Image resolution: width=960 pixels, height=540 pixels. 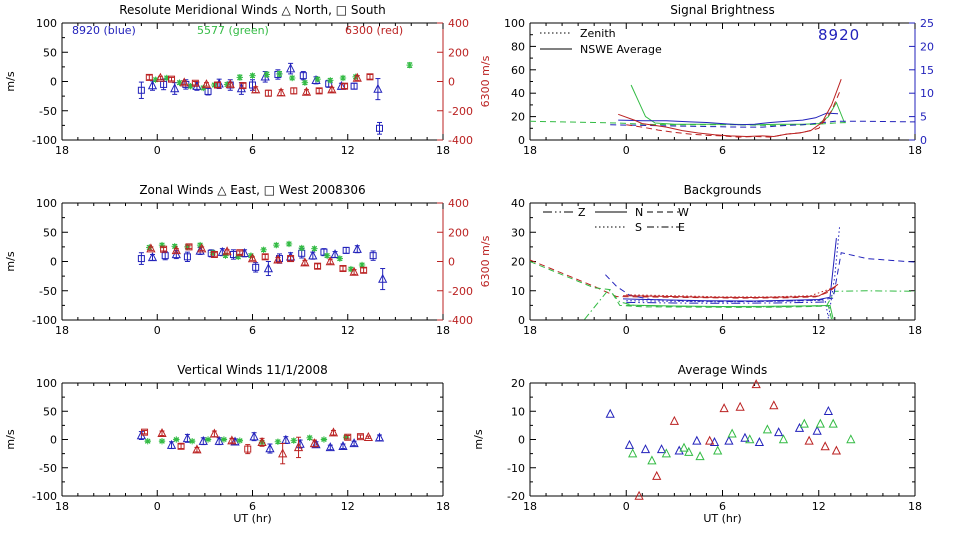 I want to click on title-signal-brightness: Signal Brightness, so click(x=722, y=10).